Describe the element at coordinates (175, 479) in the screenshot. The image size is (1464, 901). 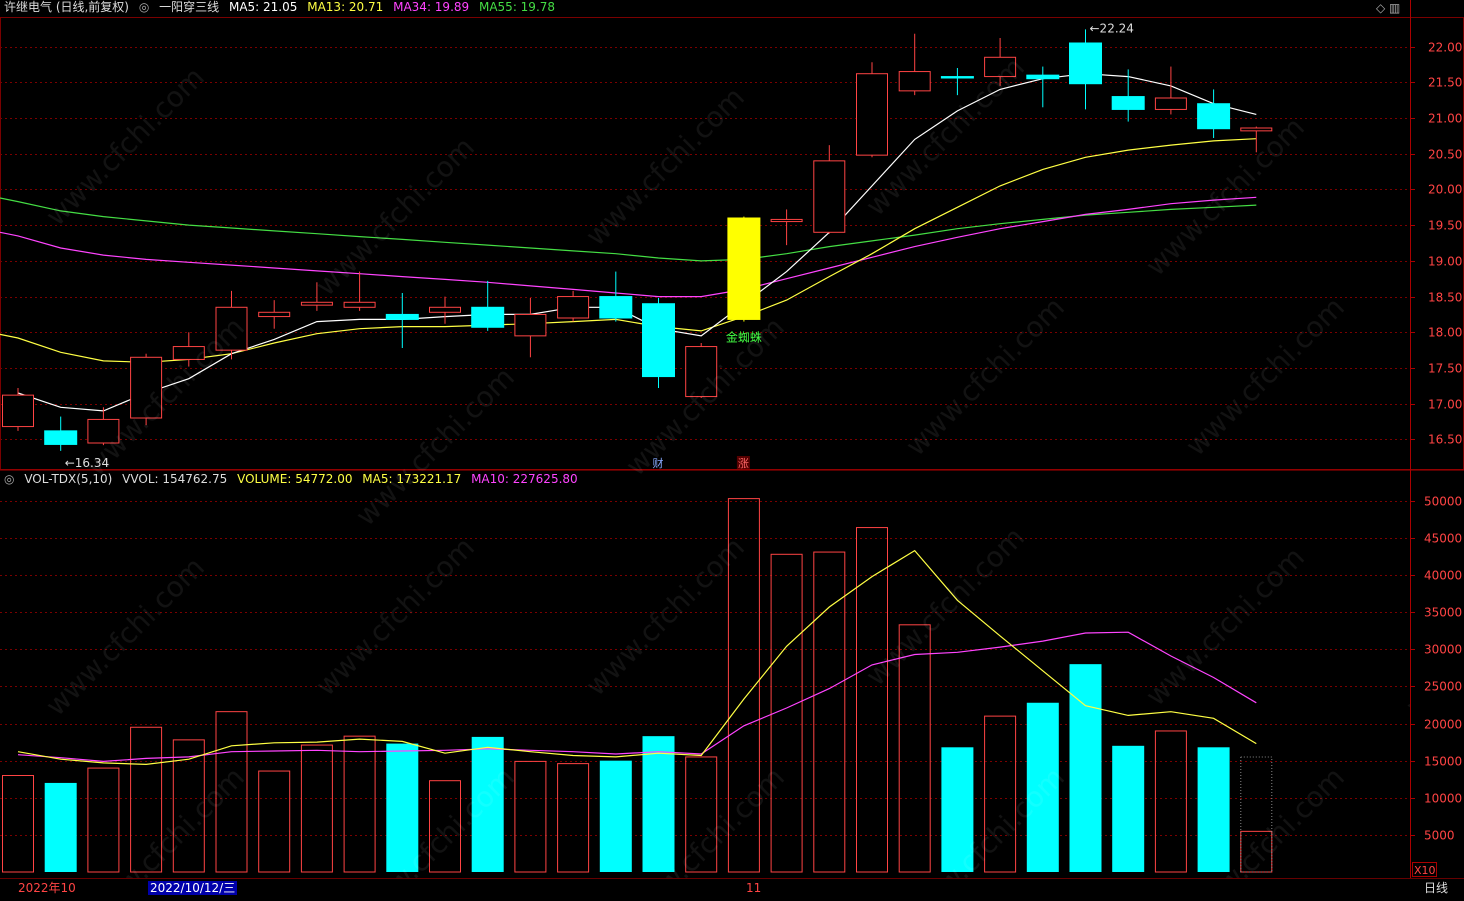
I see `vvol-label: VVOL: 154762.75` at that location.